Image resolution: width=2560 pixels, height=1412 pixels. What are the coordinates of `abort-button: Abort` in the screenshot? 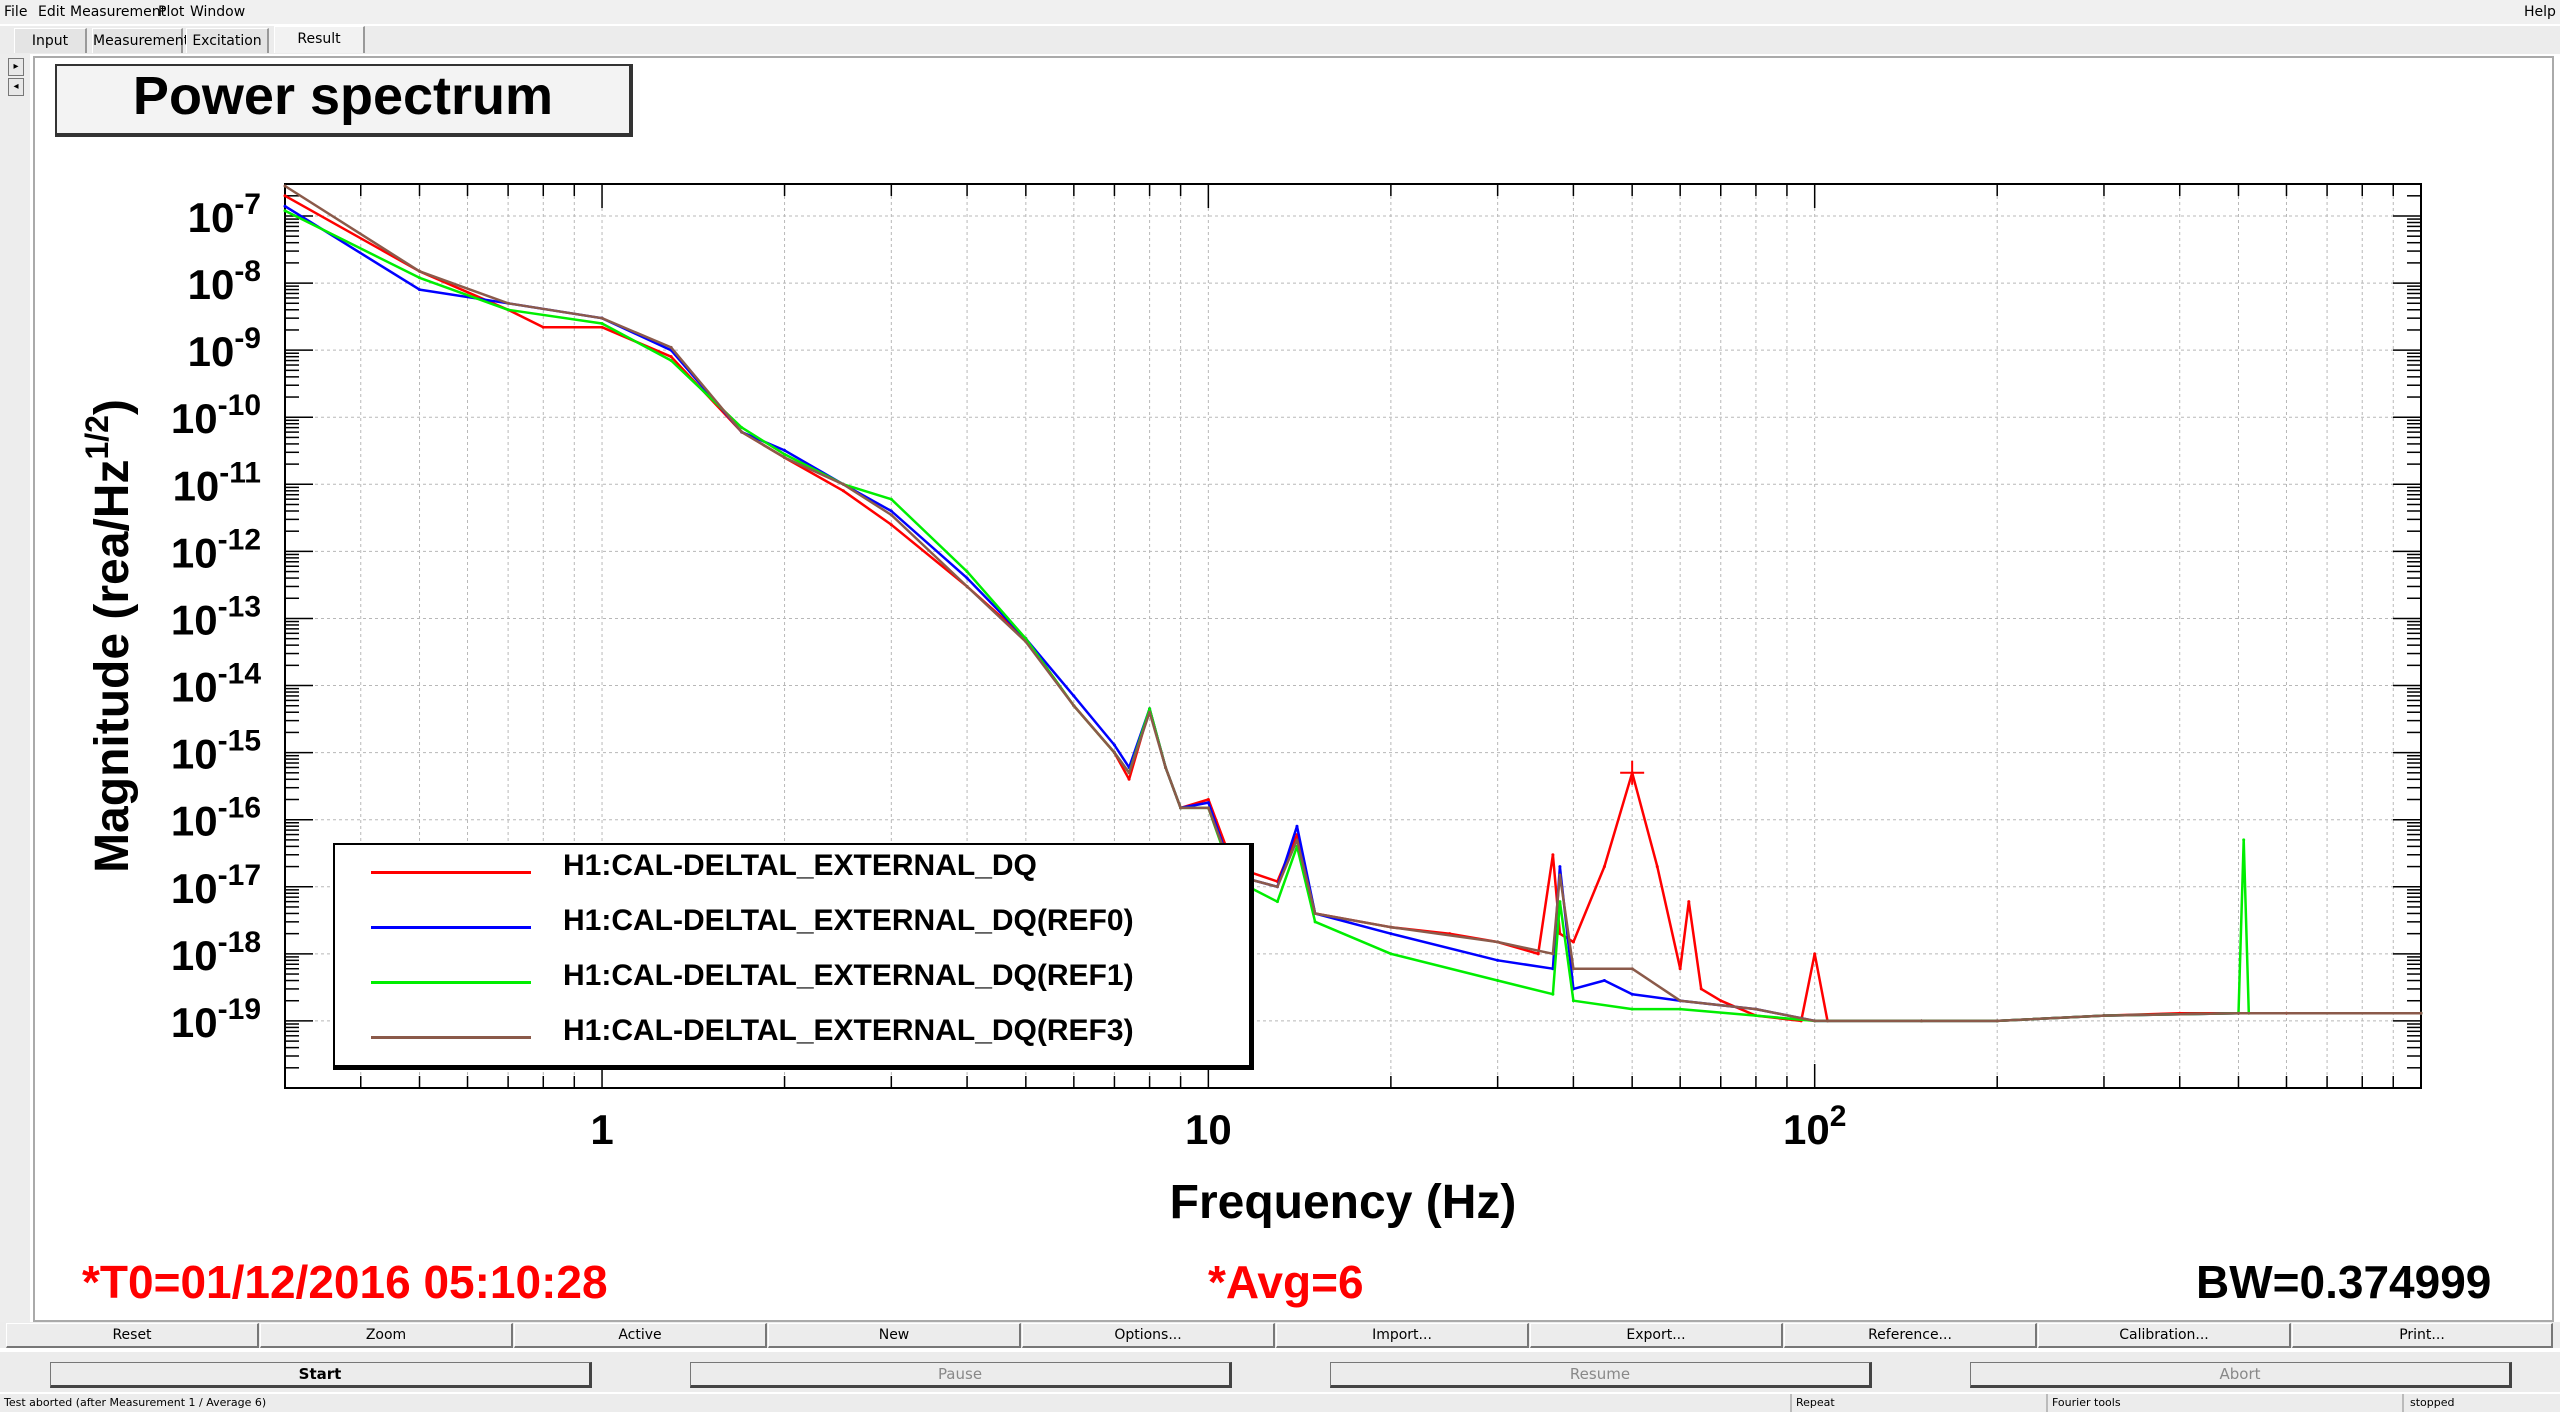 It's located at (2241, 1375).